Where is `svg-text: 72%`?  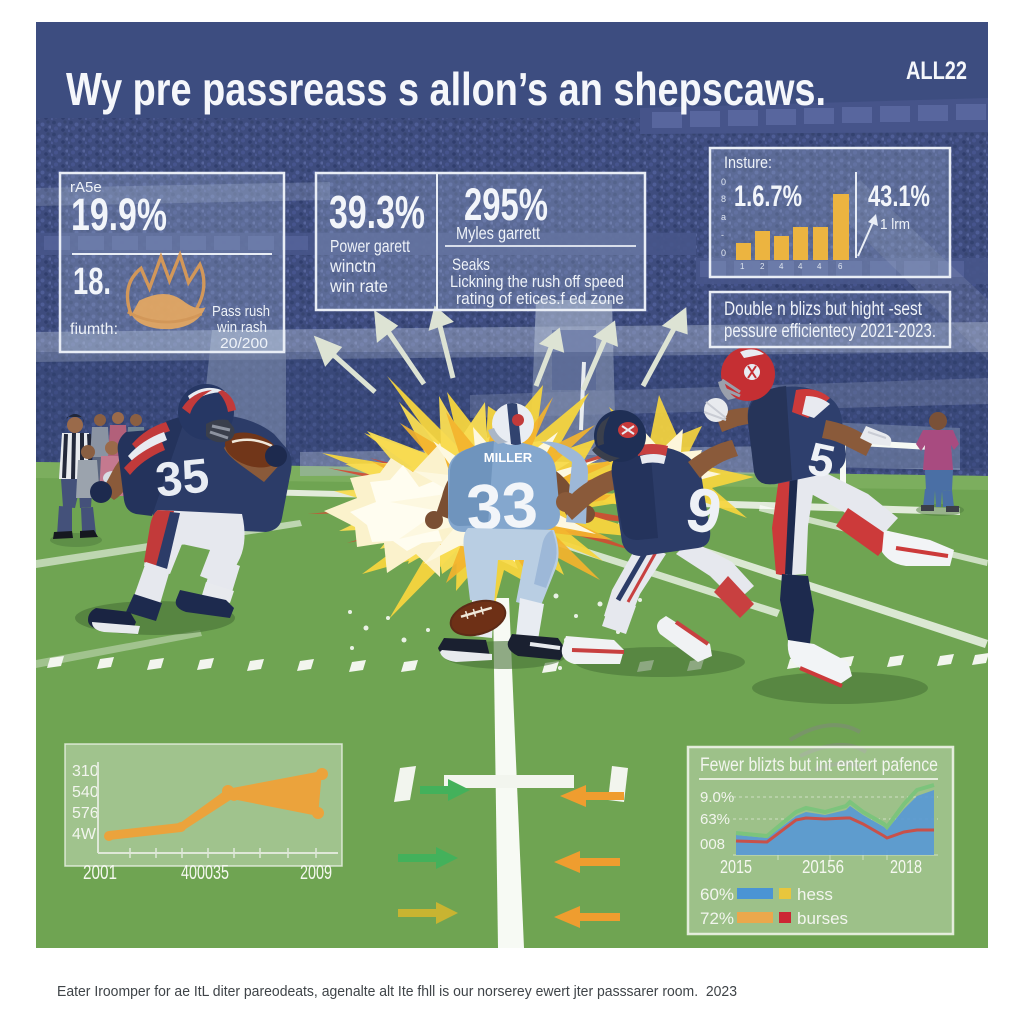
svg-text: 72% is located at coordinates (717, 918).